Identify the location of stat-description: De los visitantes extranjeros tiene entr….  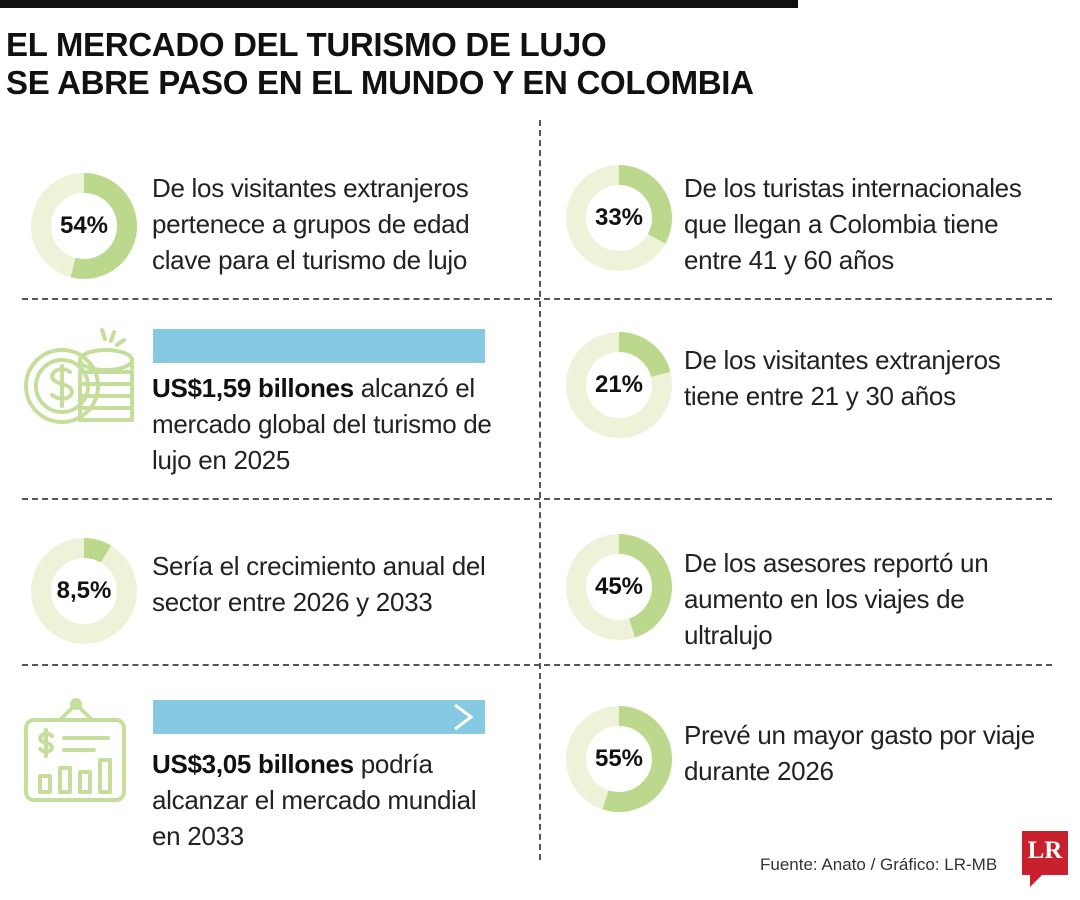
(842, 378).